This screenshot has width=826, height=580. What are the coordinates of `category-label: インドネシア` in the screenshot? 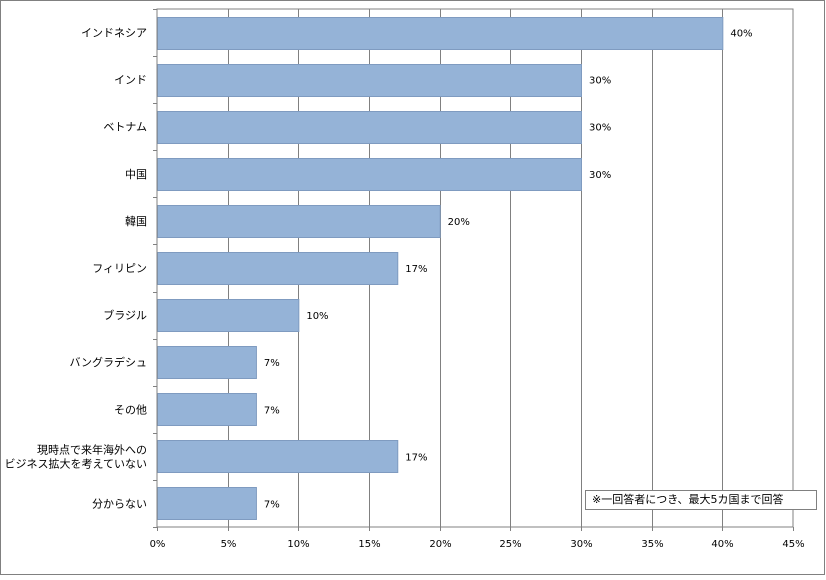 It's located at (114, 33).